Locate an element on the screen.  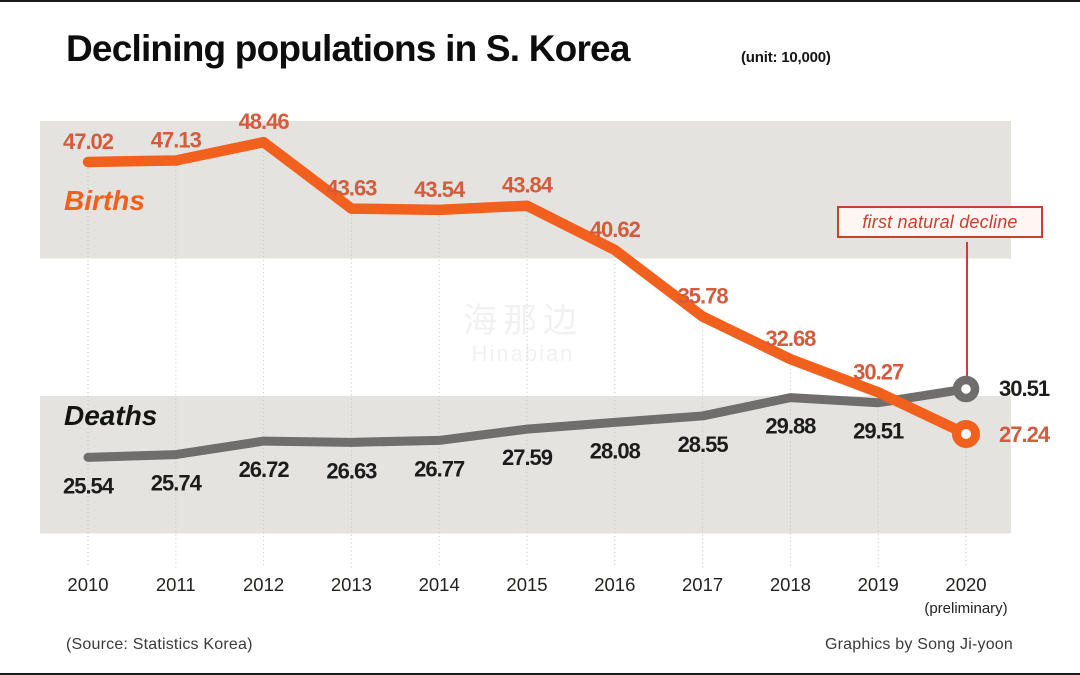
x-tick-2019: 2019 is located at coordinates (878, 584).